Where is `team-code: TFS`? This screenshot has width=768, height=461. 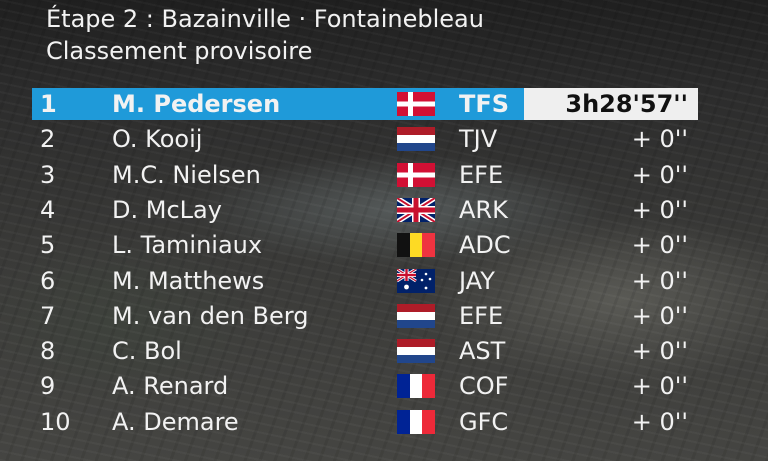
team-code: TFS is located at coordinates (484, 104).